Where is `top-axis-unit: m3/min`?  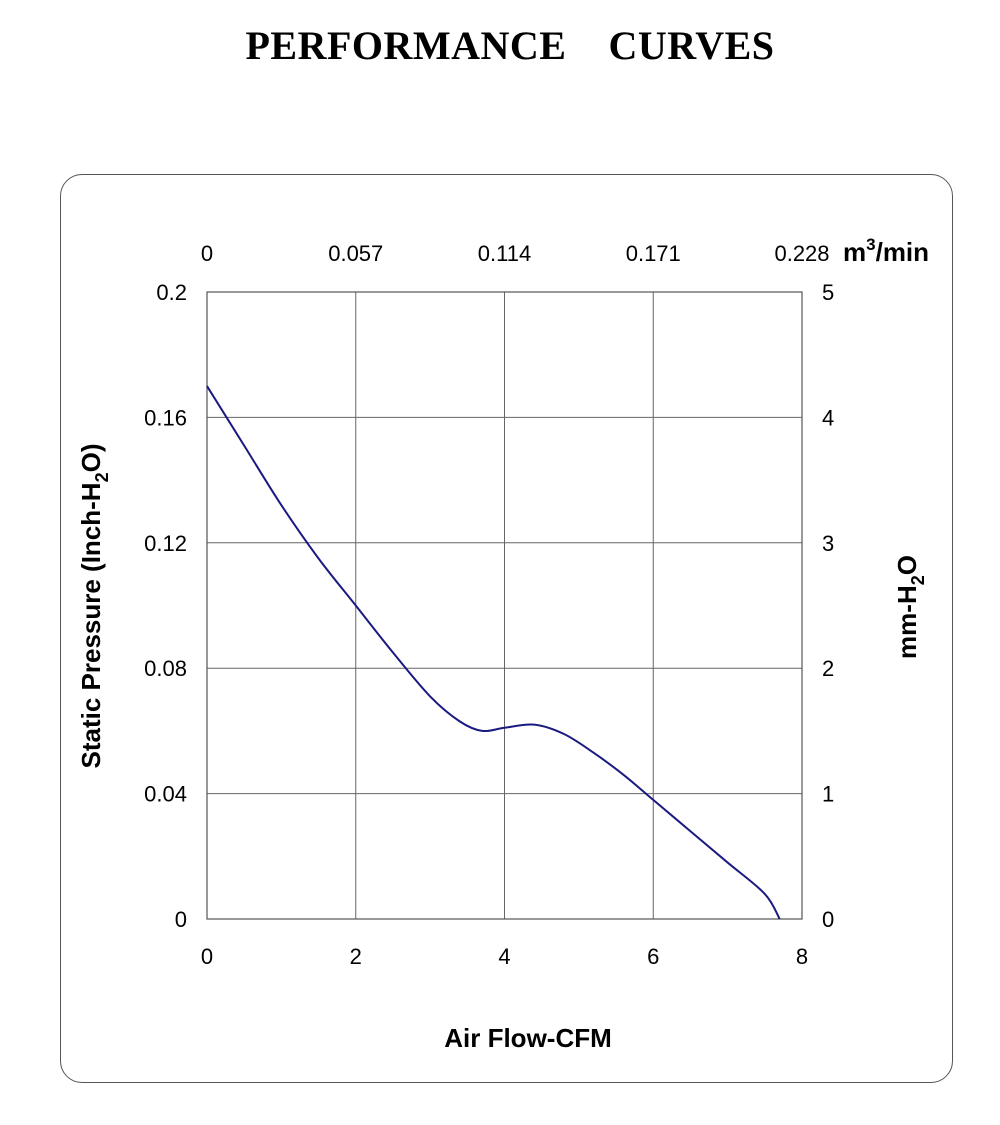 top-axis-unit: m3/min is located at coordinates (886, 251).